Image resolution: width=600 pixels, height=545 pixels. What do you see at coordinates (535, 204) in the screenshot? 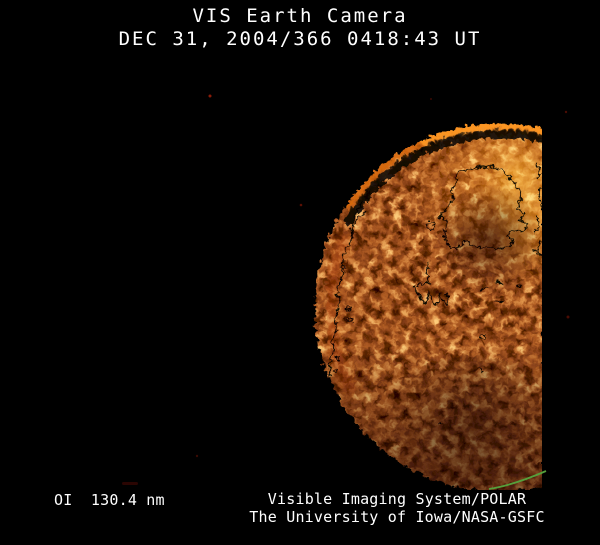
I see `coastline-right-fragments` at bounding box center [535, 204].